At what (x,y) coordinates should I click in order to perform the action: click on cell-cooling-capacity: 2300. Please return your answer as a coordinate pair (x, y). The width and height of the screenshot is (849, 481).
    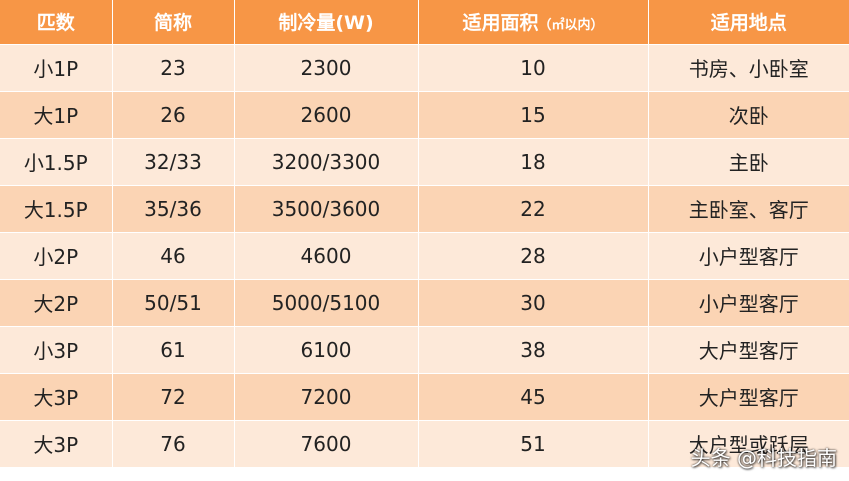
    Looking at the image, I should click on (326, 67).